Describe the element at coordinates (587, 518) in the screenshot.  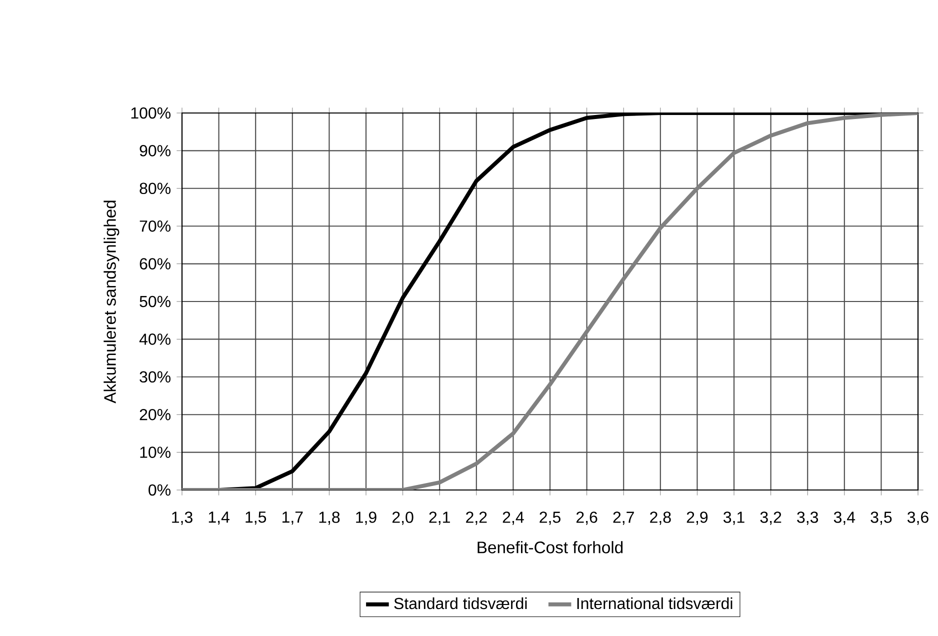
I see `x-tick-label: 2,6` at that location.